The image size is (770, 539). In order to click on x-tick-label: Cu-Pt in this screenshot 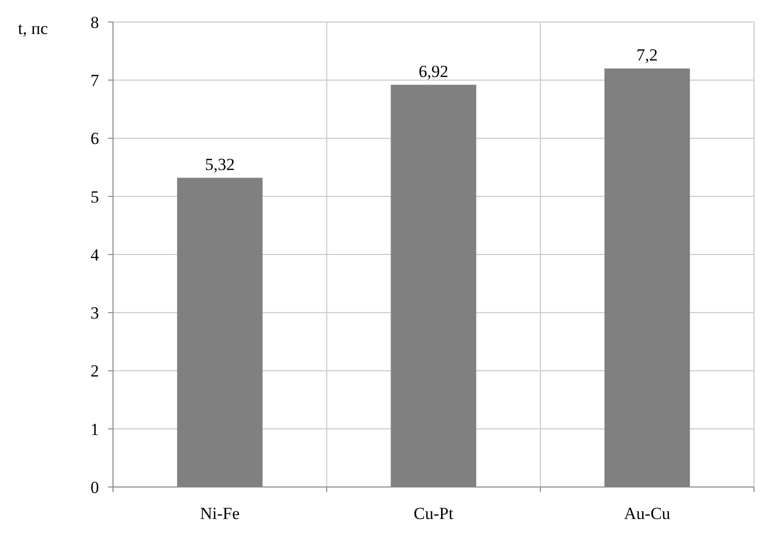, I will do `click(434, 513)`.